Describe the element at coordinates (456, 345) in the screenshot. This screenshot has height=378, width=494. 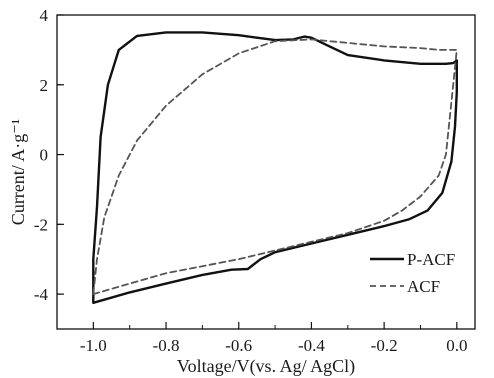
I see `x-tick-label: 0.0` at that location.